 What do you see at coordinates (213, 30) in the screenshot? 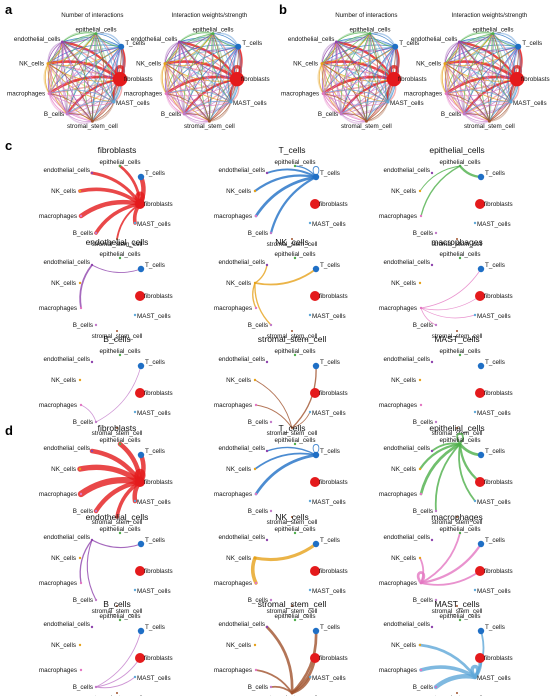
I see `panel-a-weight-label-epithelial-cells: epithelial_cells` at bounding box center [213, 30].